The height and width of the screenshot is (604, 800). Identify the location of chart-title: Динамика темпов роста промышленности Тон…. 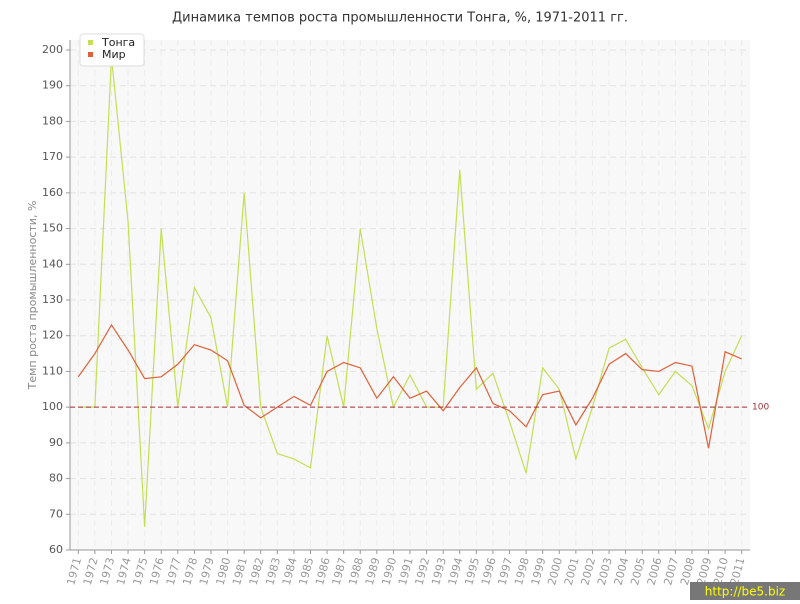
(400, 18).